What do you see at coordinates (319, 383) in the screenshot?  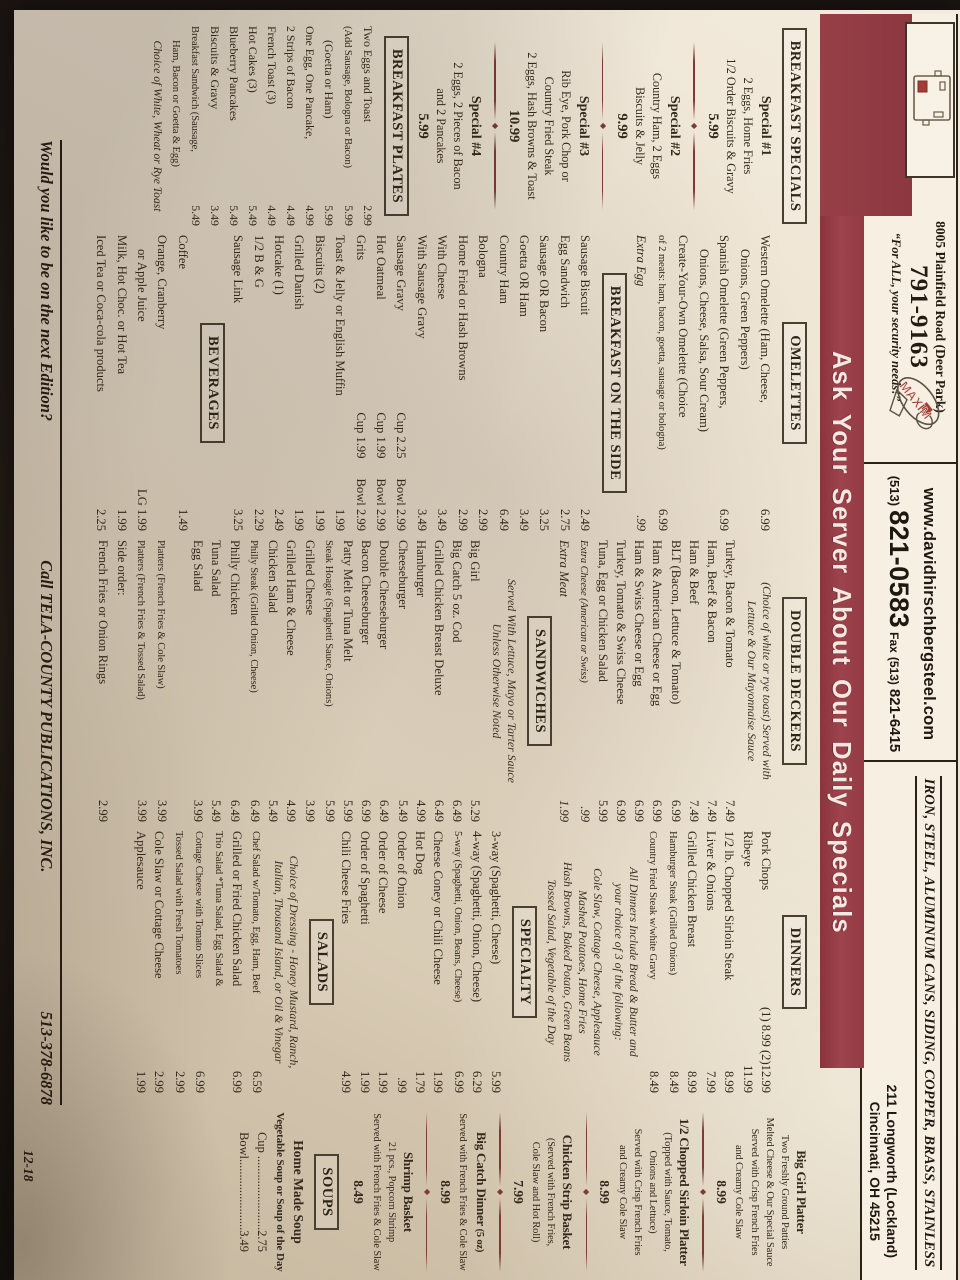 I see `menu-item: Biscuits (2) 1.99` at bounding box center [319, 383].